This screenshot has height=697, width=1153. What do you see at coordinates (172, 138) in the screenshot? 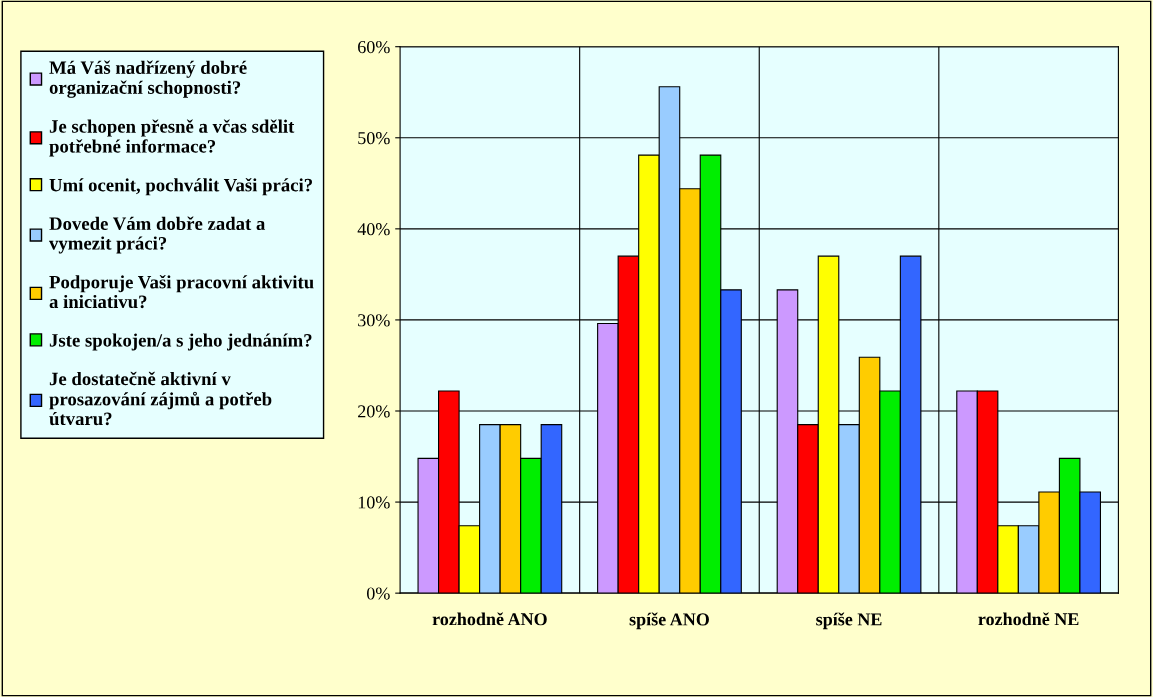
I see `legend-label: Je schopen přesně a včas sdělit potřebné informace?` at bounding box center [172, 138].